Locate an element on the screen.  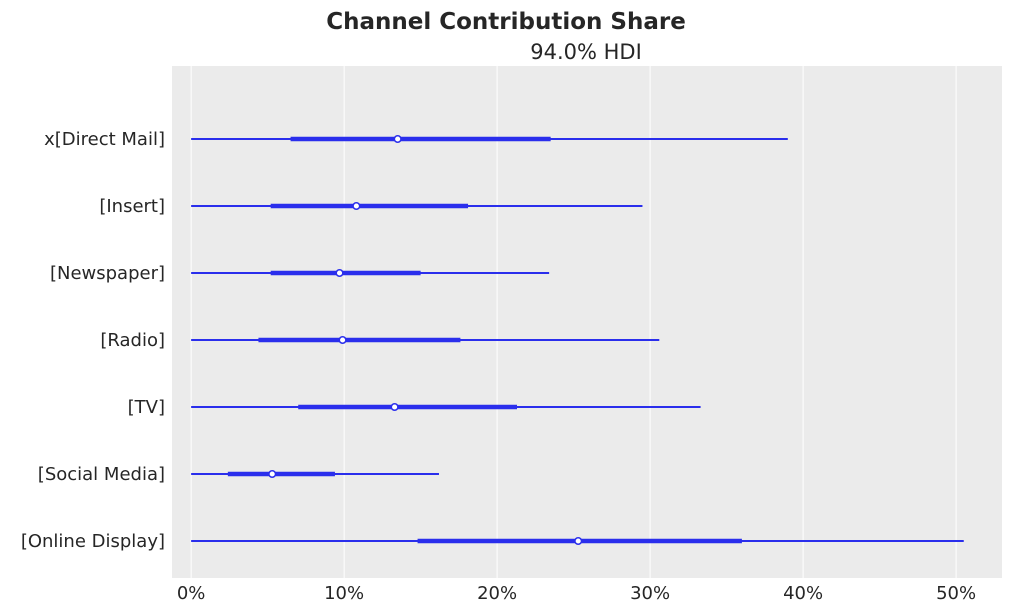
x-tick-label: 0% is located at coordinates (191, 593).